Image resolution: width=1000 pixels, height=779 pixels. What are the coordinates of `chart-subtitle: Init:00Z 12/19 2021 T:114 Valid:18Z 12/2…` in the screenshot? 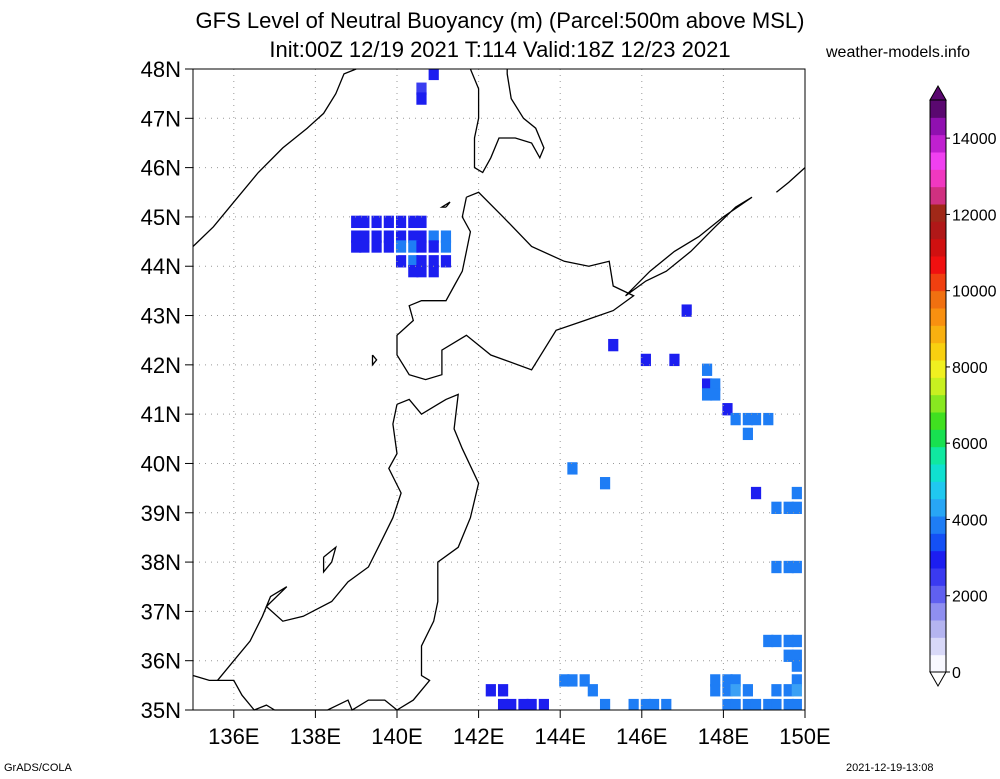 It's located at (500, 49).